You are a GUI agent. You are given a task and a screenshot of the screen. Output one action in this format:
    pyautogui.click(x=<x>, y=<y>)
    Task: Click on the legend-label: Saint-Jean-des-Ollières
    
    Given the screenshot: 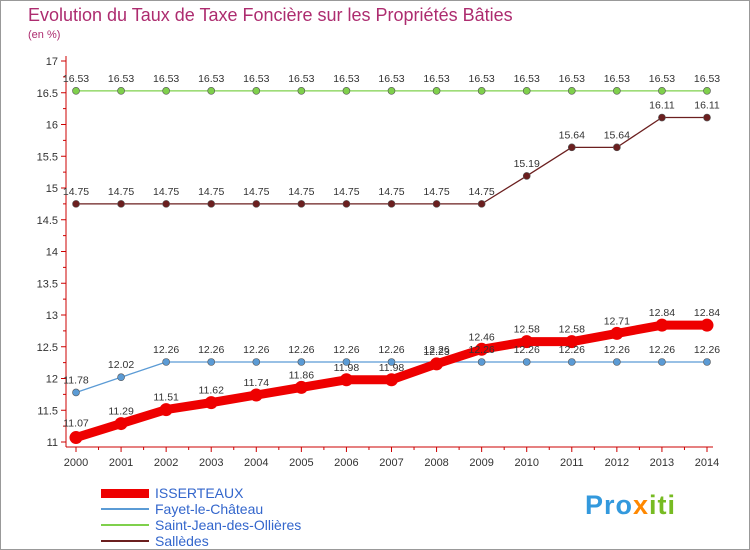 What is the action you would take?
    pyautogui.click(x=228, y=525)
    